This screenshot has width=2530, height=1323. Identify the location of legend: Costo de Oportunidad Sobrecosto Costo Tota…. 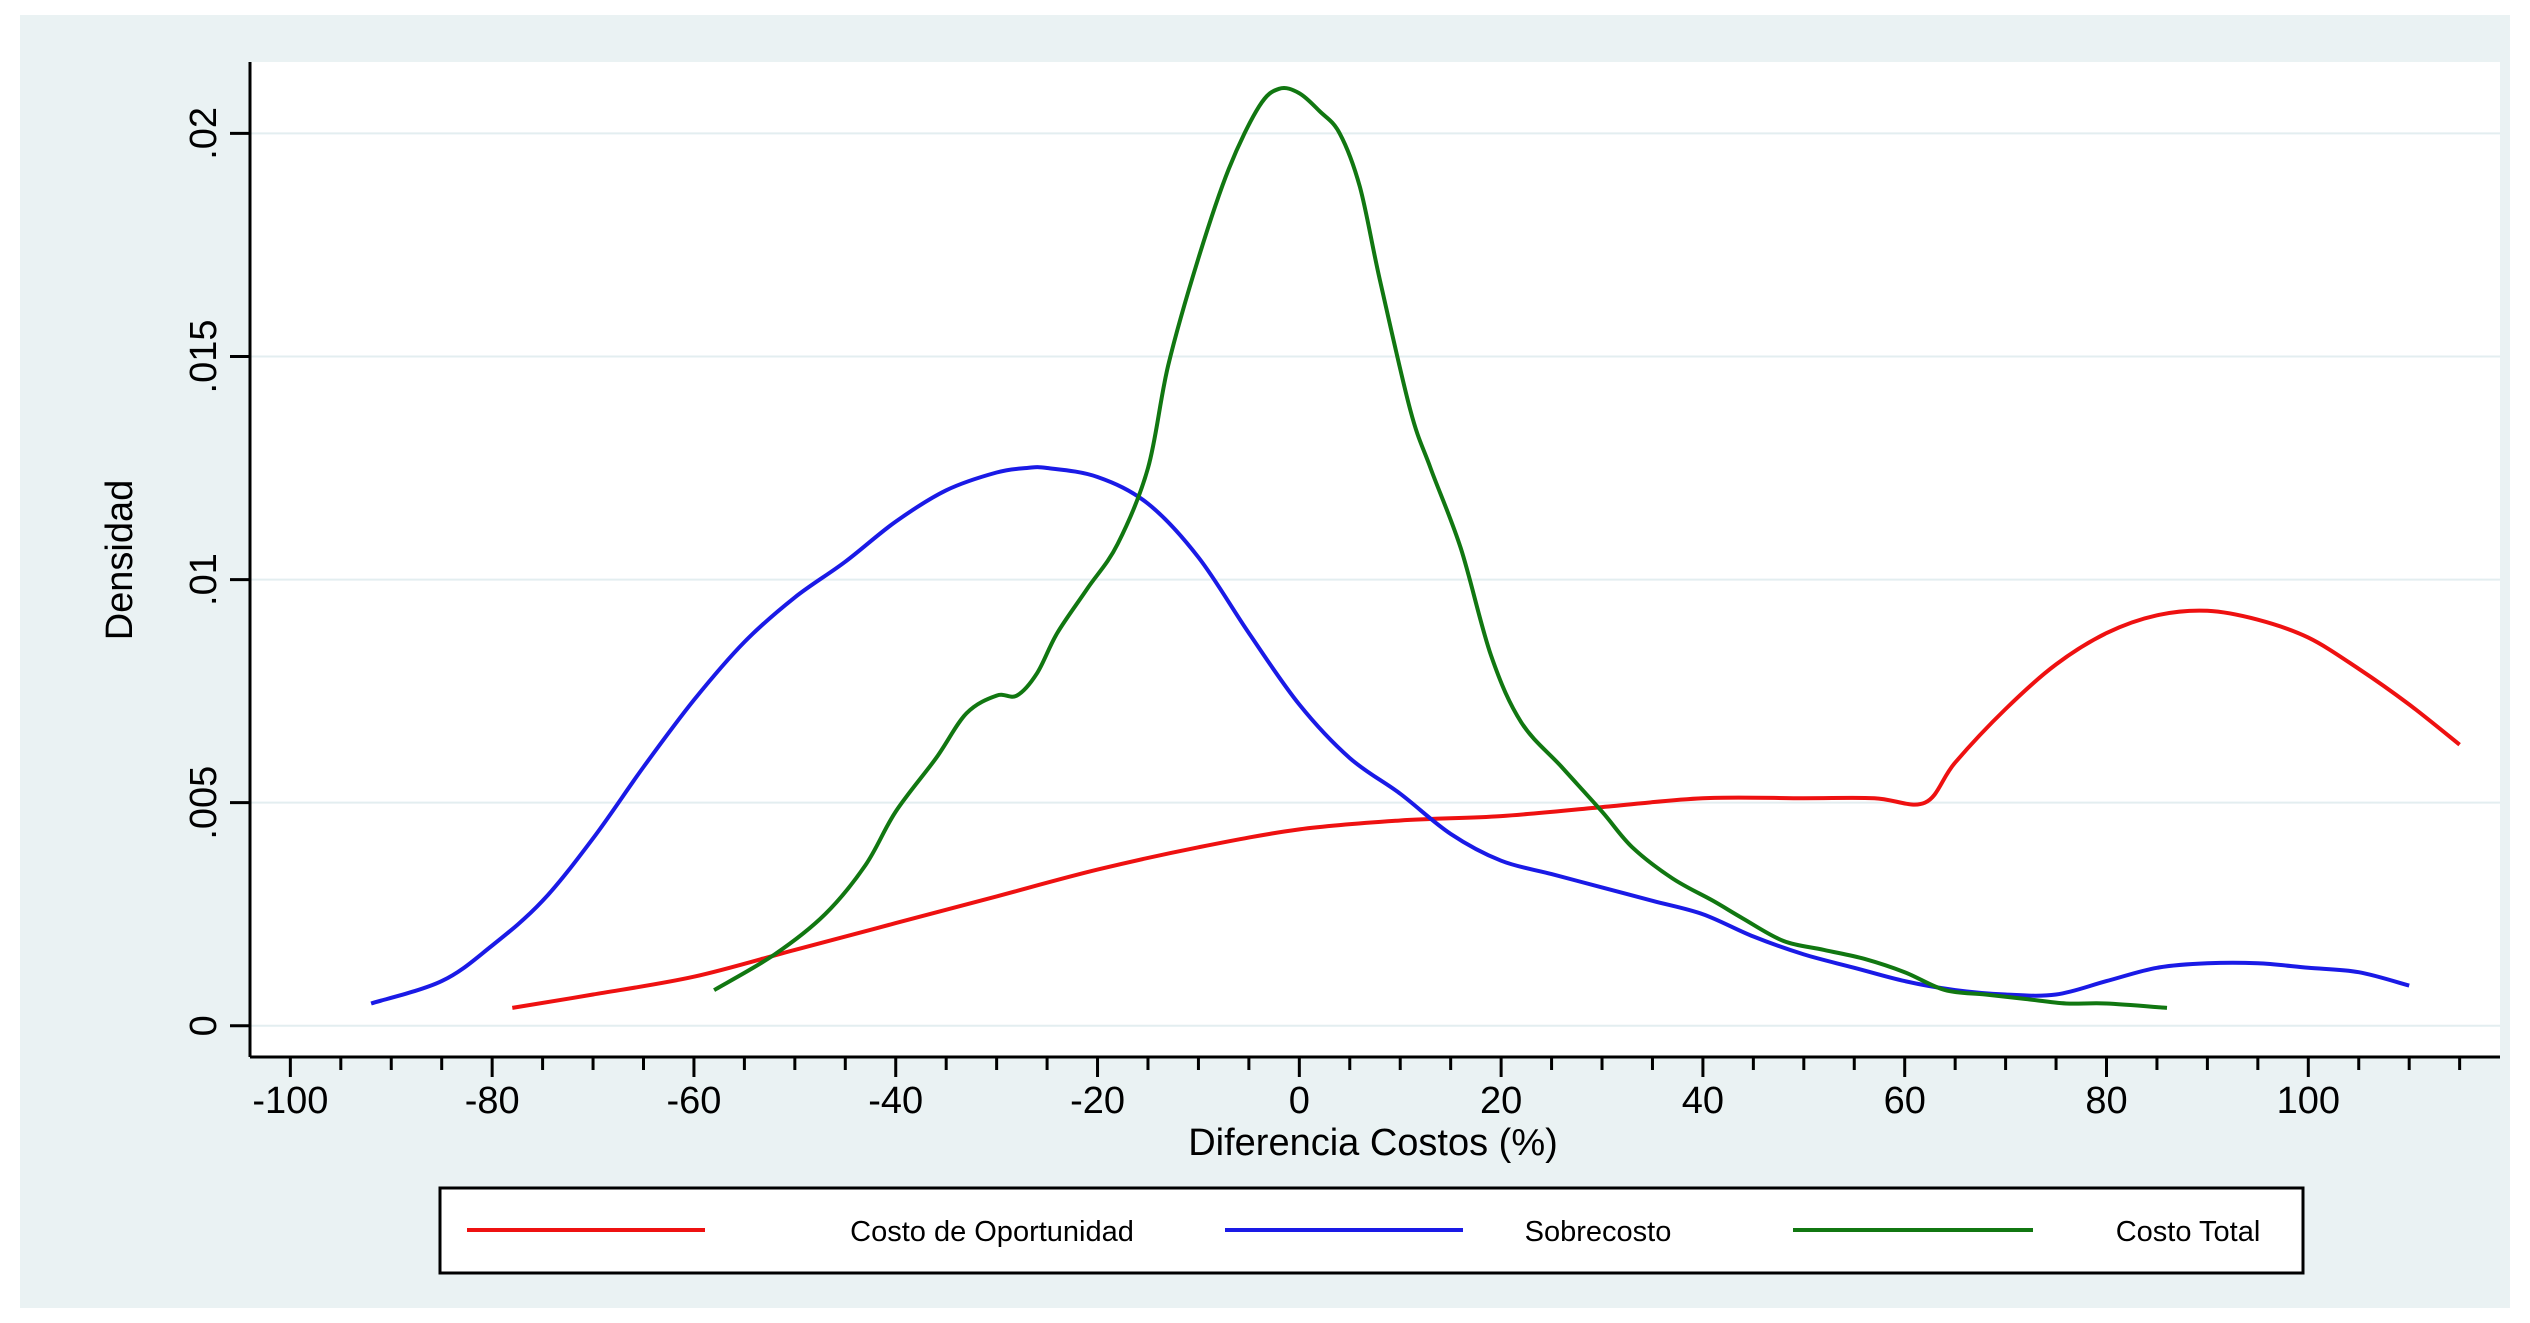
(1371, 1230).